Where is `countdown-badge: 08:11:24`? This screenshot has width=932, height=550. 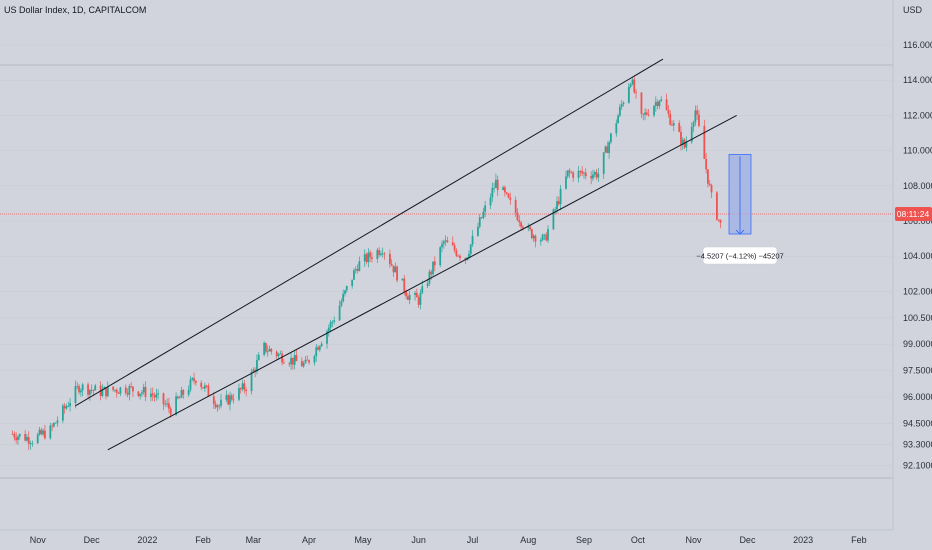 countdown-badge: 08:11:24 is located at coordinates (913, 214).